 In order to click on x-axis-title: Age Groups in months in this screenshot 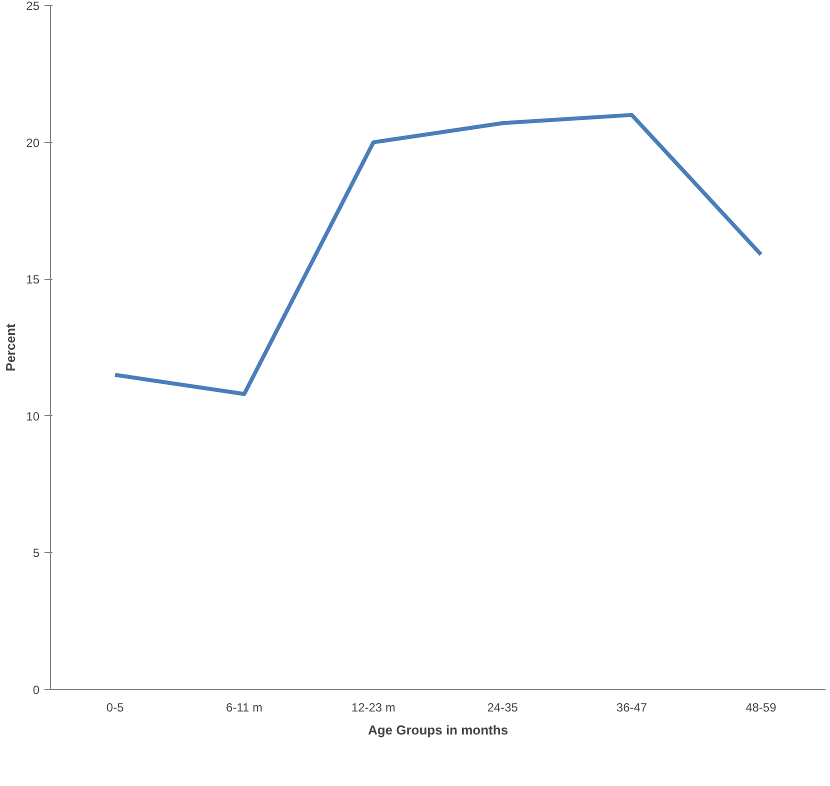, I will do `click(438, 730)`.